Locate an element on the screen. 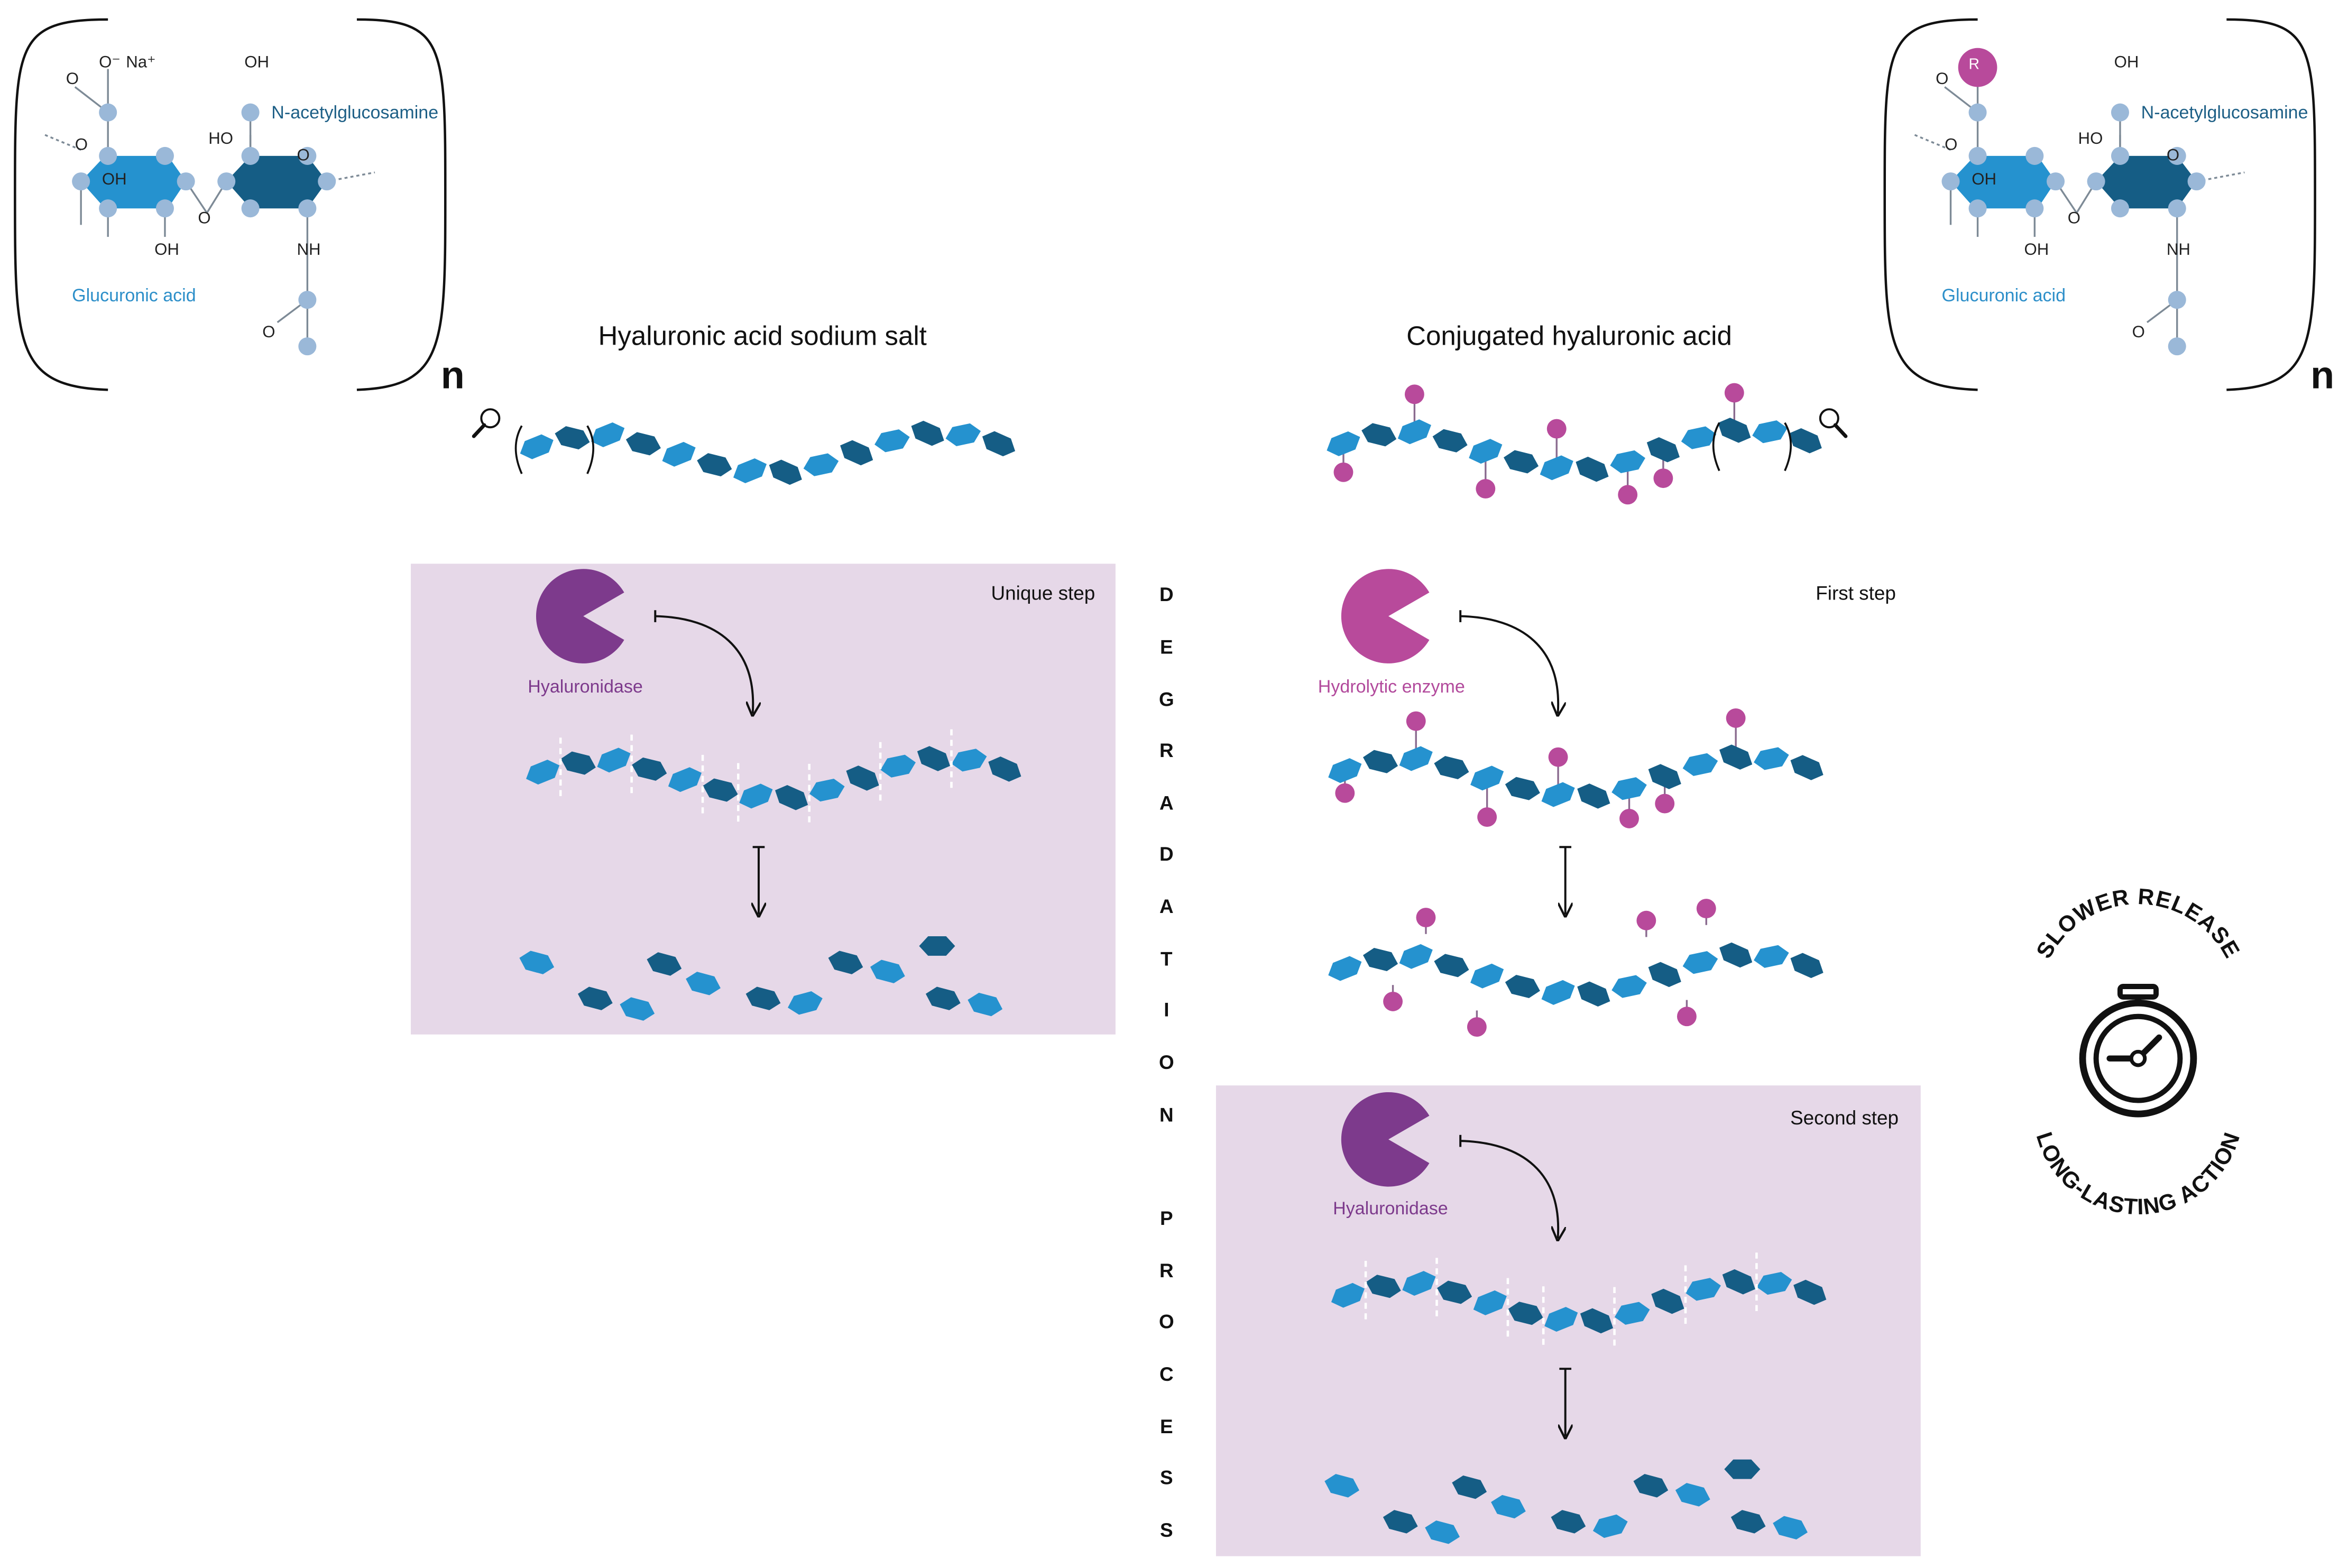  magnifier-icon is located at coordinates (1833, 423).